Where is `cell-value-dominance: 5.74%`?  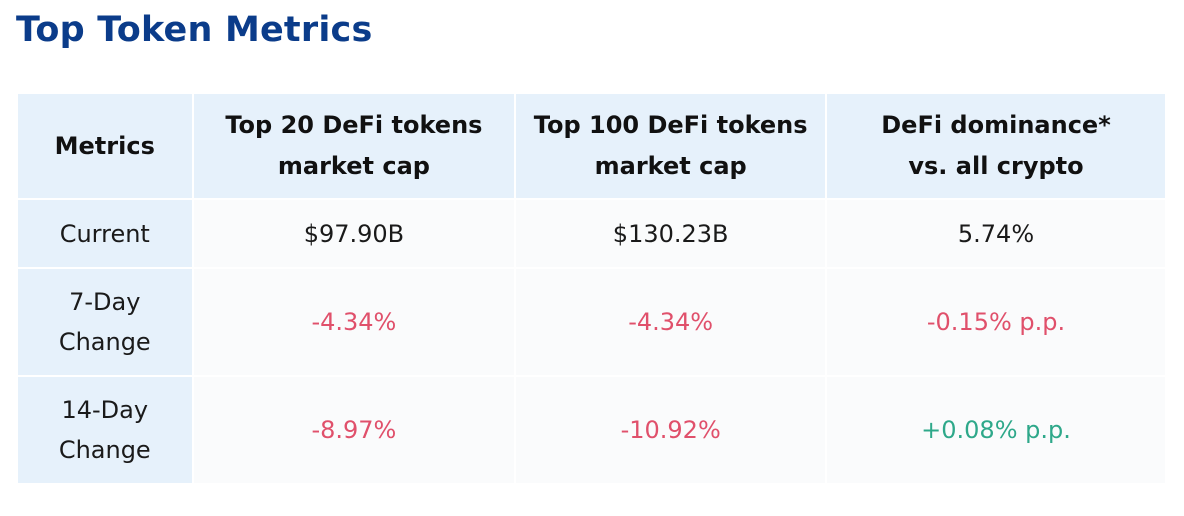
cell-value-dominance: 5.74% is located at coordinates (996, 233).